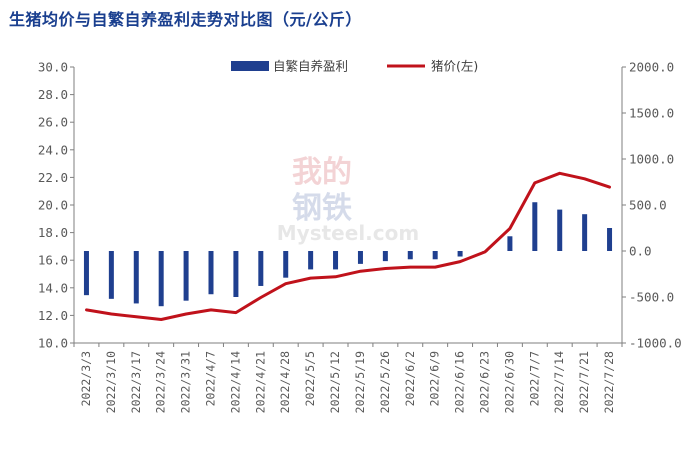 The image size is (700, 453). I want to click on x-tick-label: 2022/6/30, so click(509, 382).